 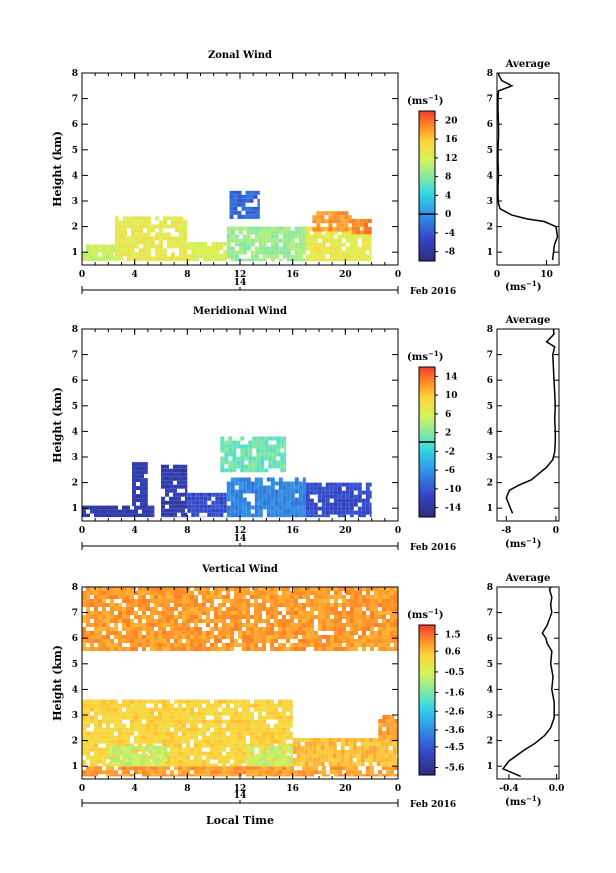 What do you see at coordinates (240, 539) in the screenshot?
I see `meridional-day-label: 14` at bounding box center [240, 539].